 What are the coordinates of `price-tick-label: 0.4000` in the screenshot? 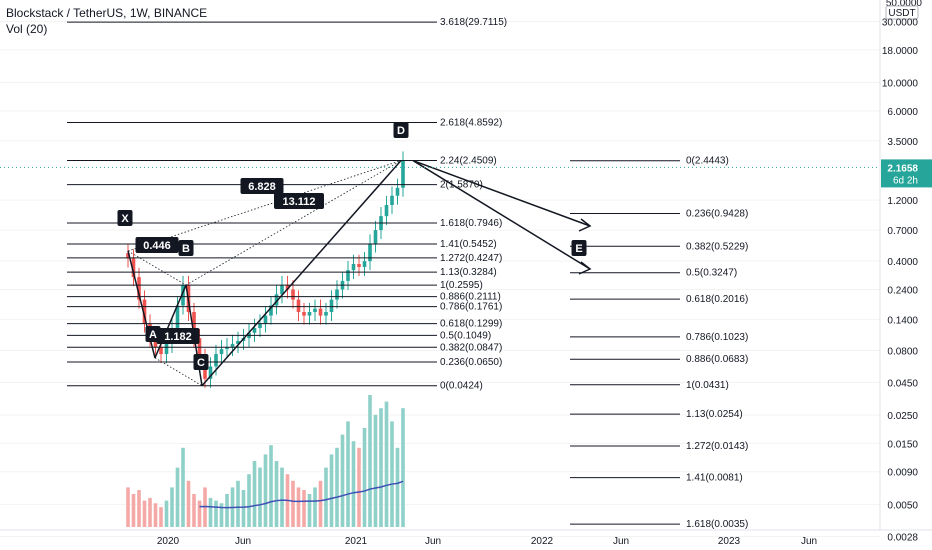 It's located at (902, 262).